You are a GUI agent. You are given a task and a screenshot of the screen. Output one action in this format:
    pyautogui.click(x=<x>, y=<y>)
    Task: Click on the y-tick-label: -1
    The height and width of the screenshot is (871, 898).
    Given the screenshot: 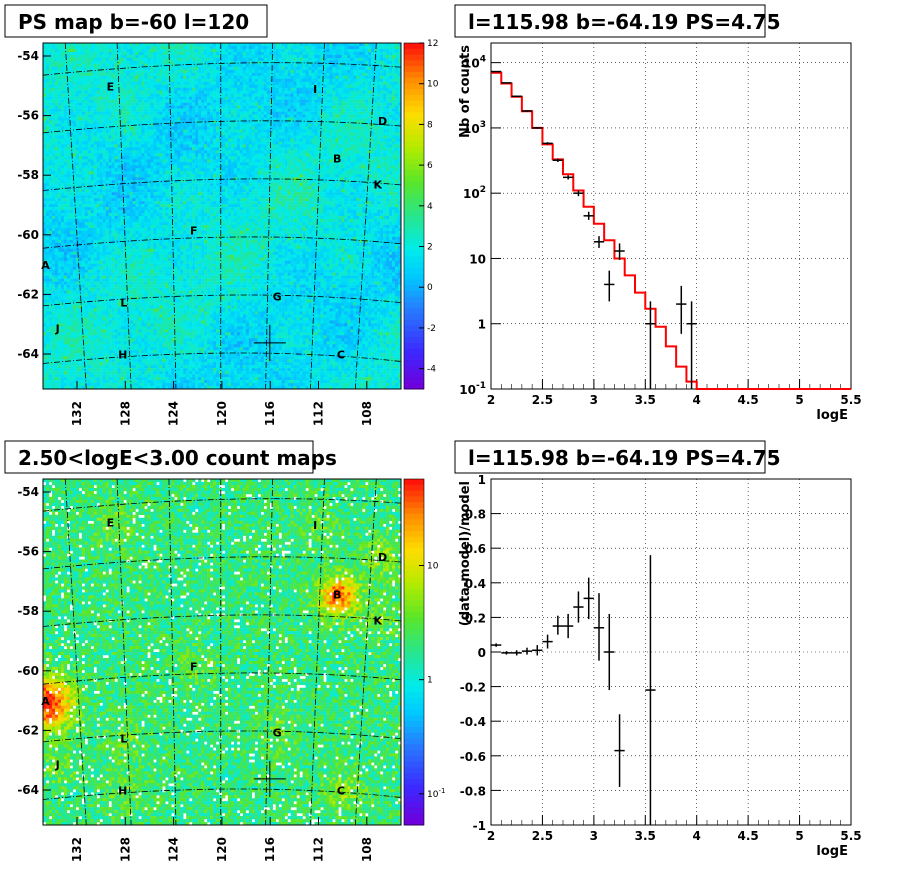 What is the action you would take?
    pyautogui.click(x=479, y=826)
    